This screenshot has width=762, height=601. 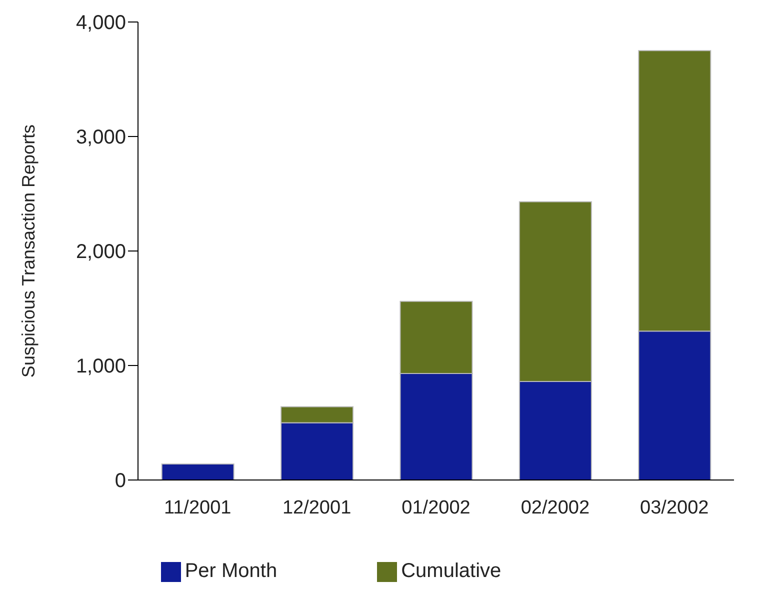 What do you see at coordinates (555, 507) in the screenshot?
I see `x-tick-label: 02/2002` at bounding box center [555, 507].